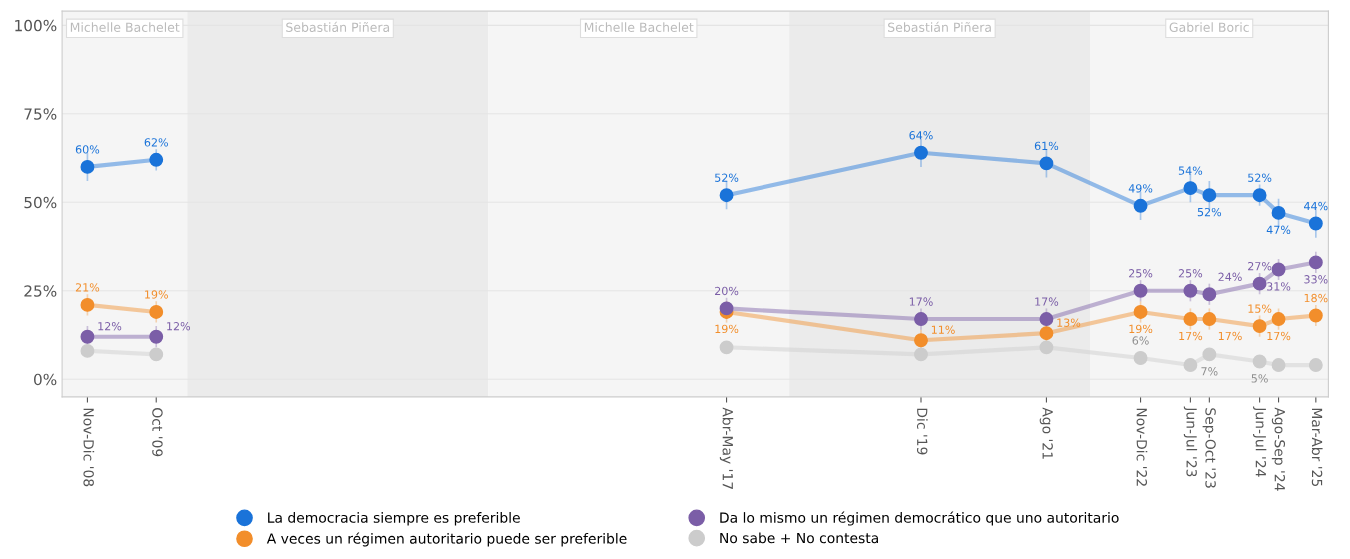  What do you see at coordinates (1046, 433) in the screenshot?
I see `x-tick-label: Ago '21` at bounding box center [1046, 433].